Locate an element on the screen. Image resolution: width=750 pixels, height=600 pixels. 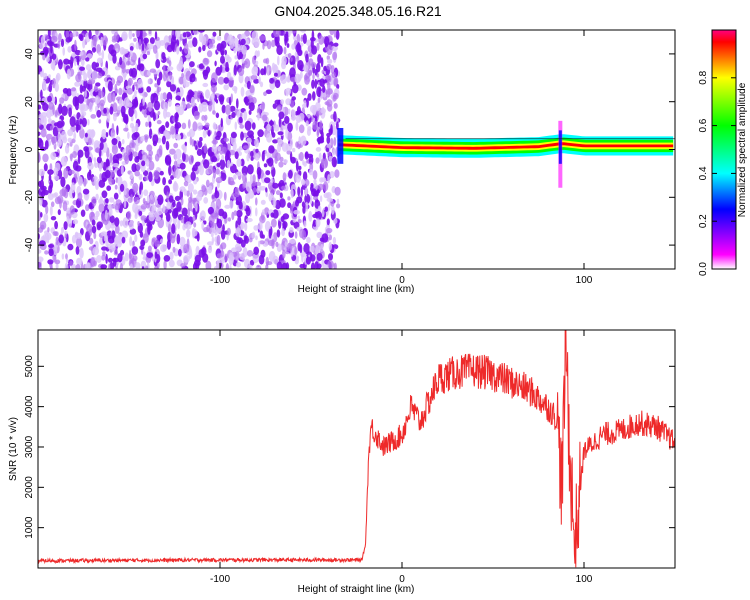
snr-x-axis-label: Height of straight line (km) is located at coordinates (356, 589).